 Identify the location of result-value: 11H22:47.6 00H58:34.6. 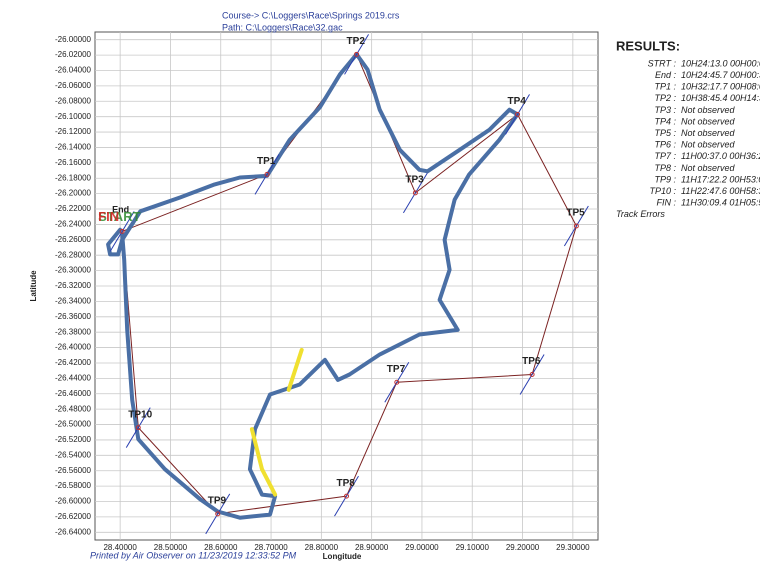
(720, 191).